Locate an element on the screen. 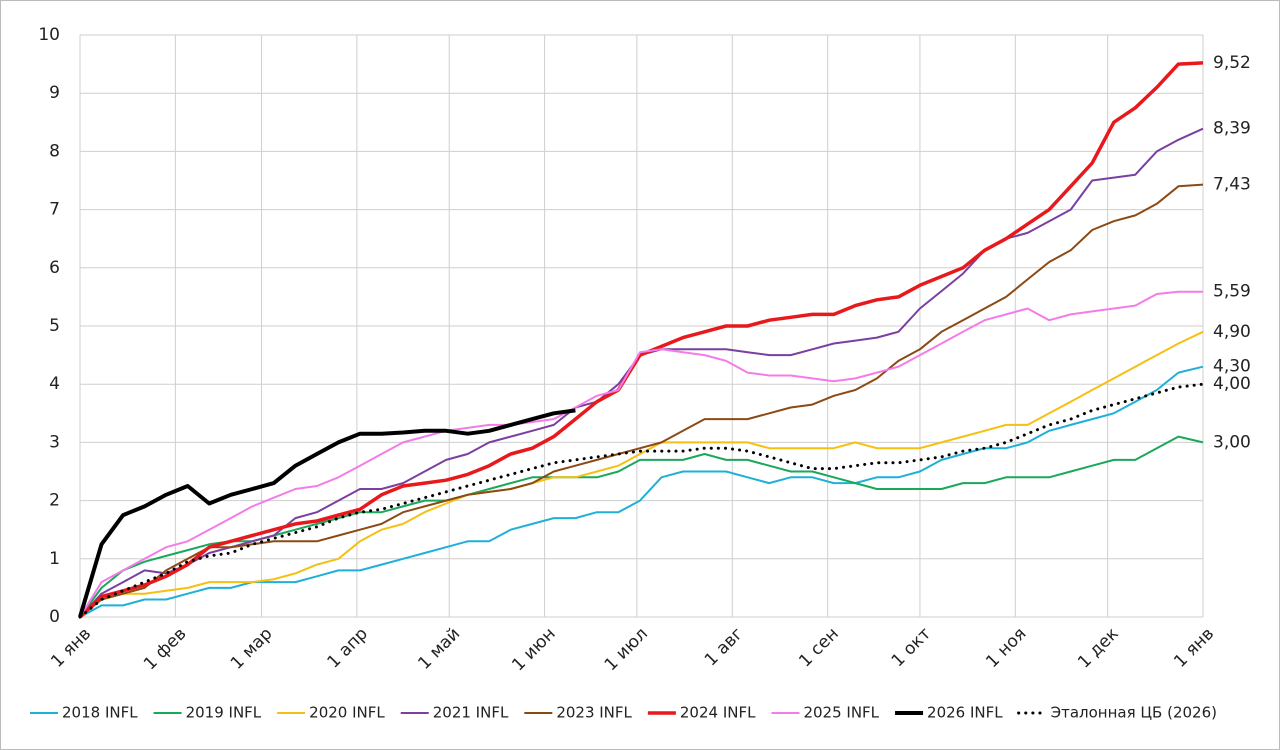 The image size is (1280, 750). y-tick-label: 3 is located at coordinates (54, 442).